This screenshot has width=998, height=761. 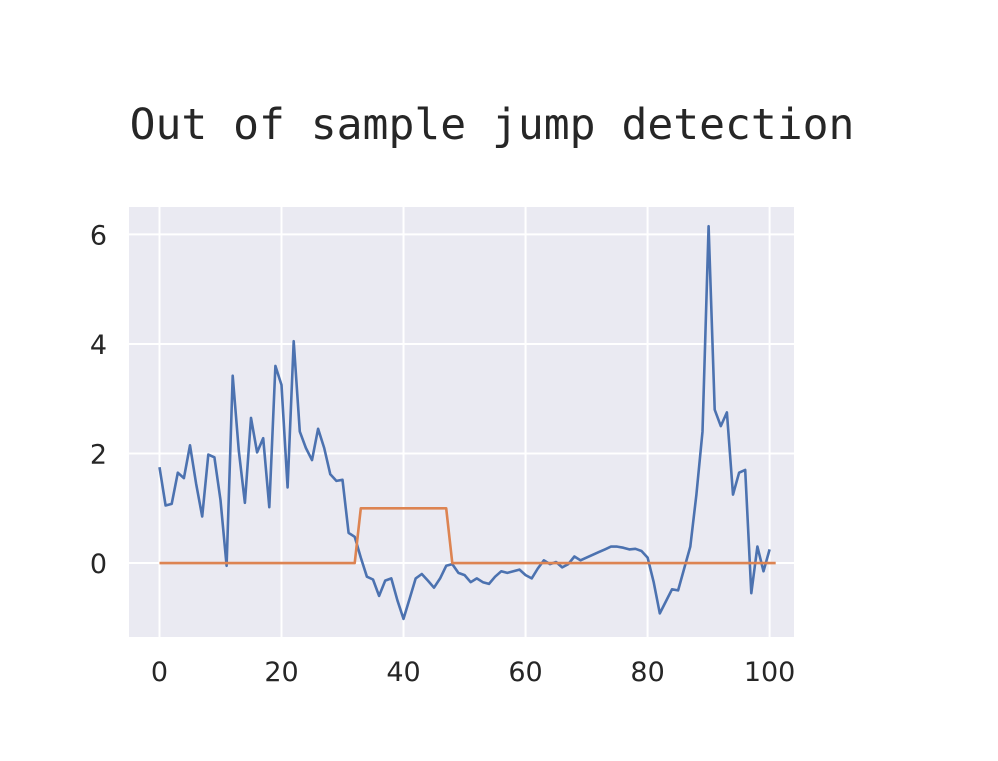 I want to click on y-tick-label: 0, so click(x=98, y=564).